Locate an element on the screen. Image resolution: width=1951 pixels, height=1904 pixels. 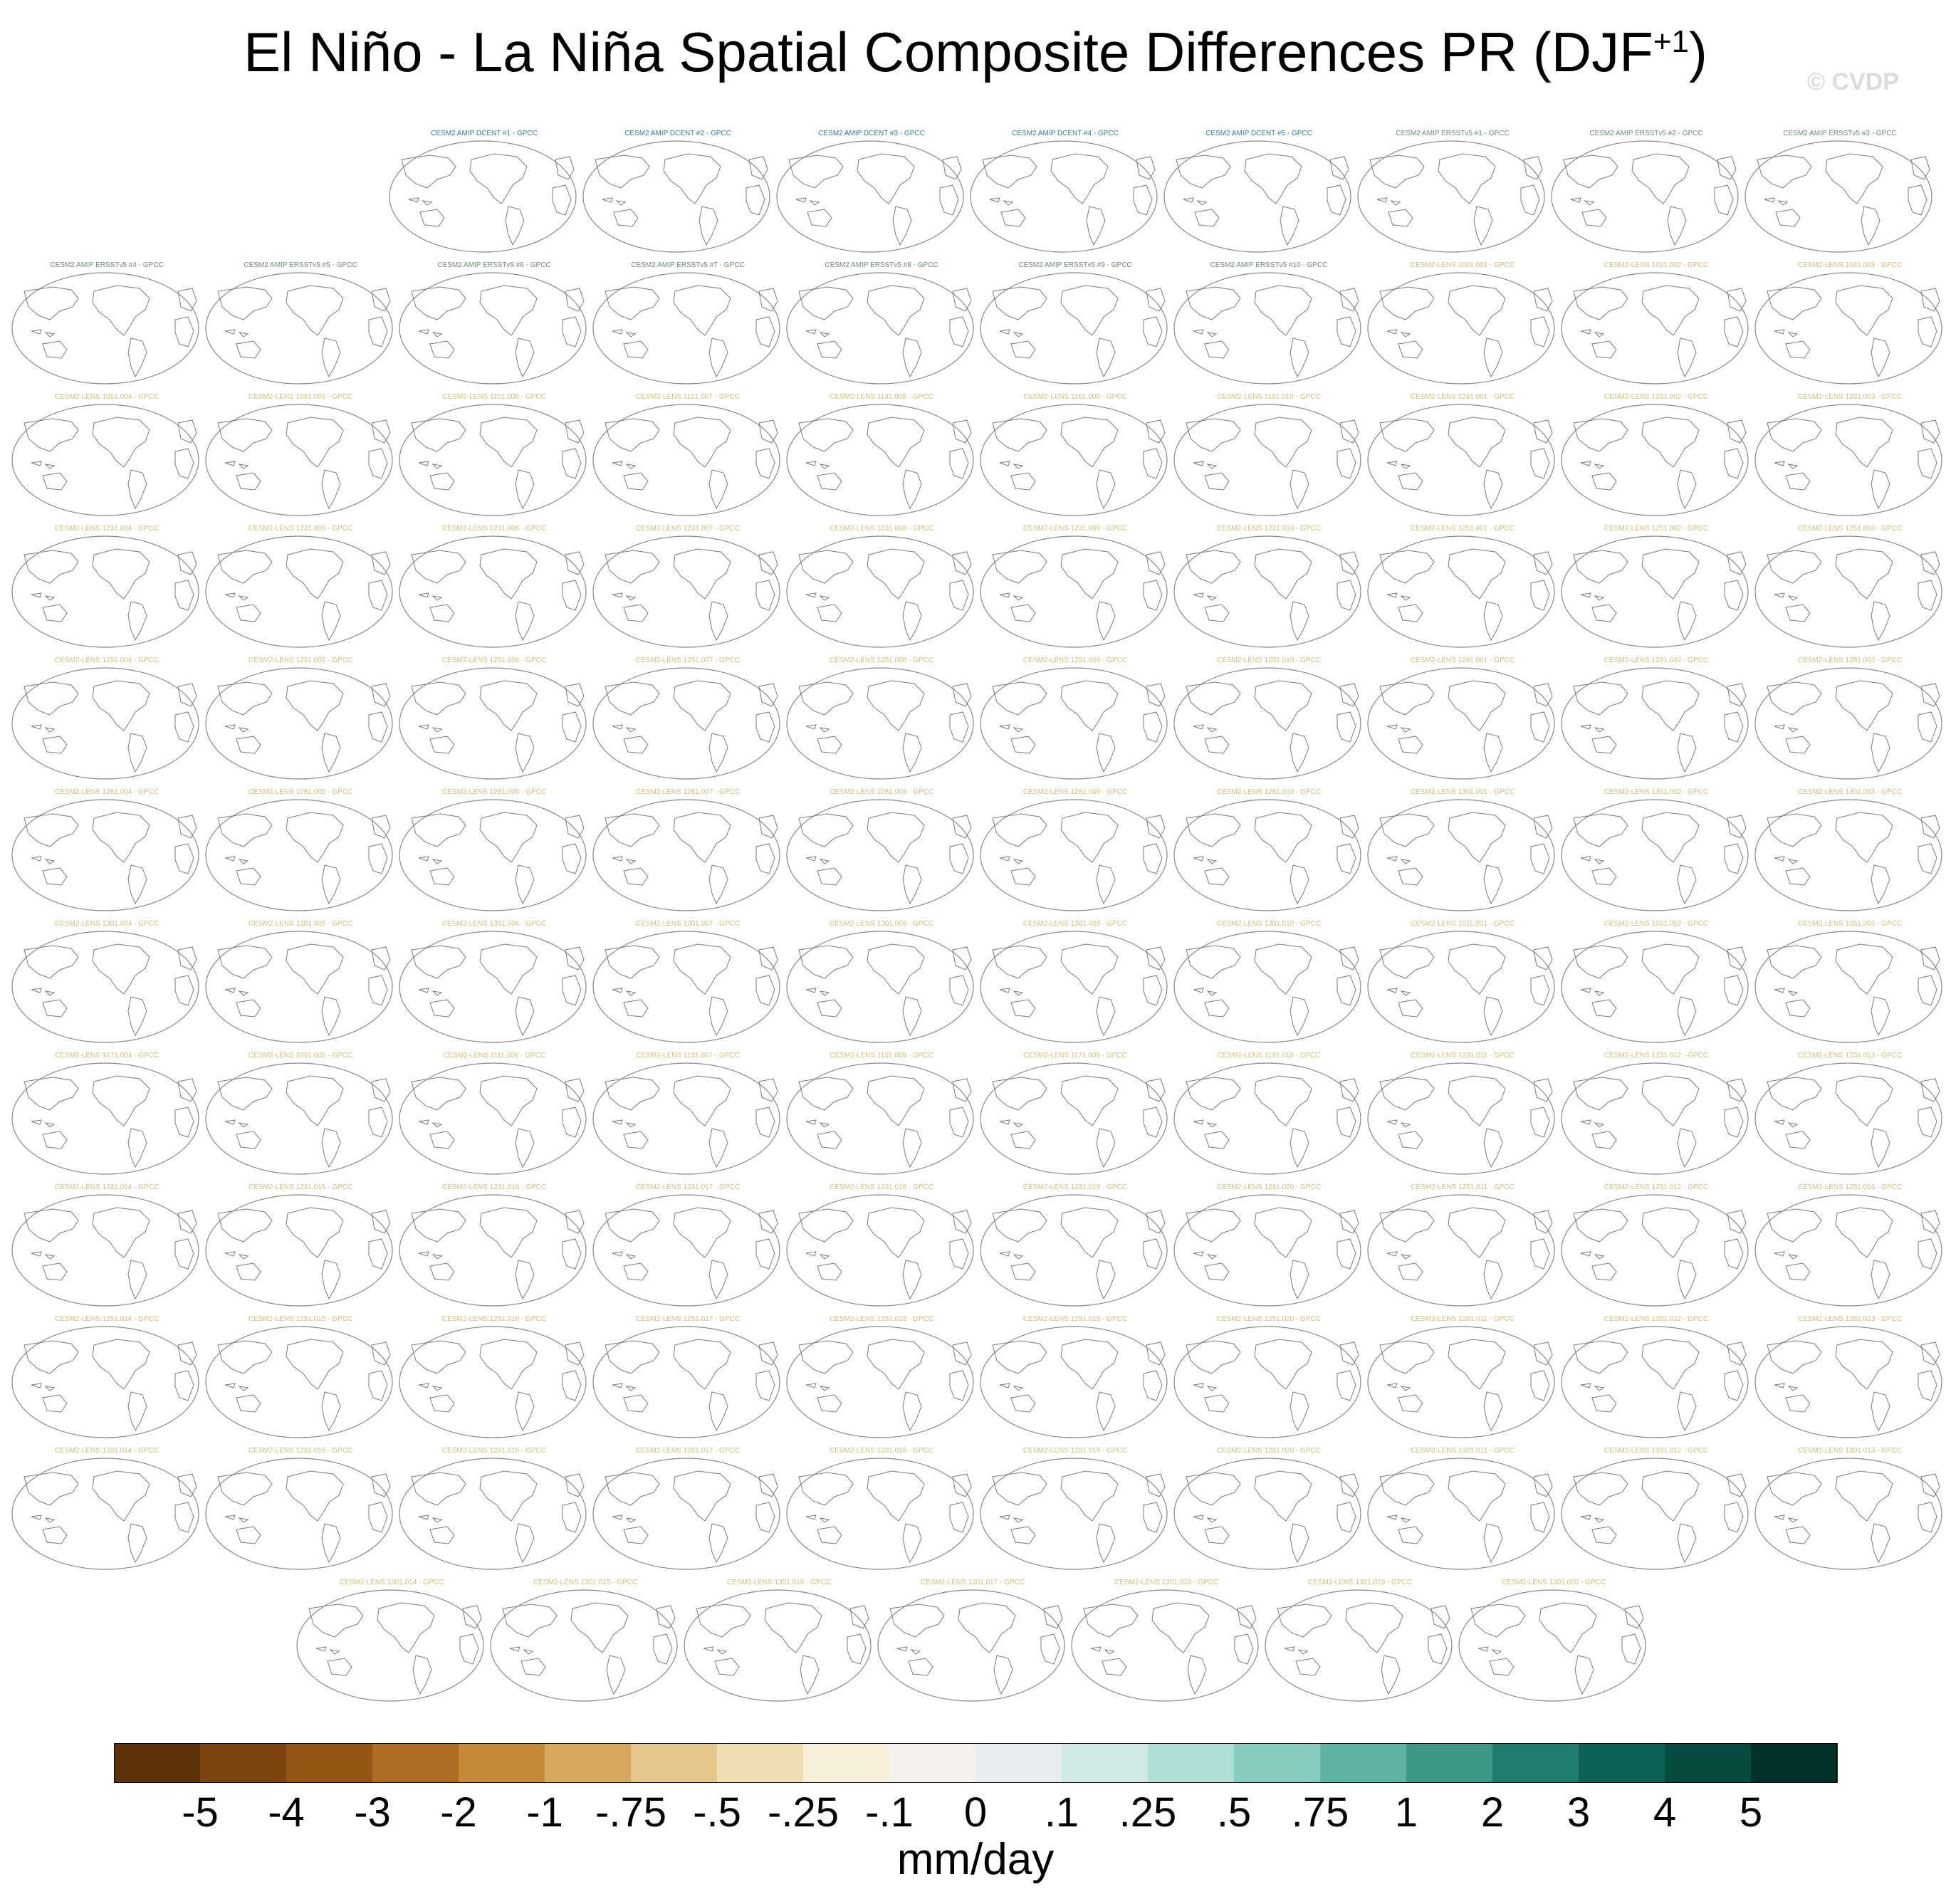
map-panel: CESM2-LENS 1281.015 - GPCC is located at coordinates (300, 1511).